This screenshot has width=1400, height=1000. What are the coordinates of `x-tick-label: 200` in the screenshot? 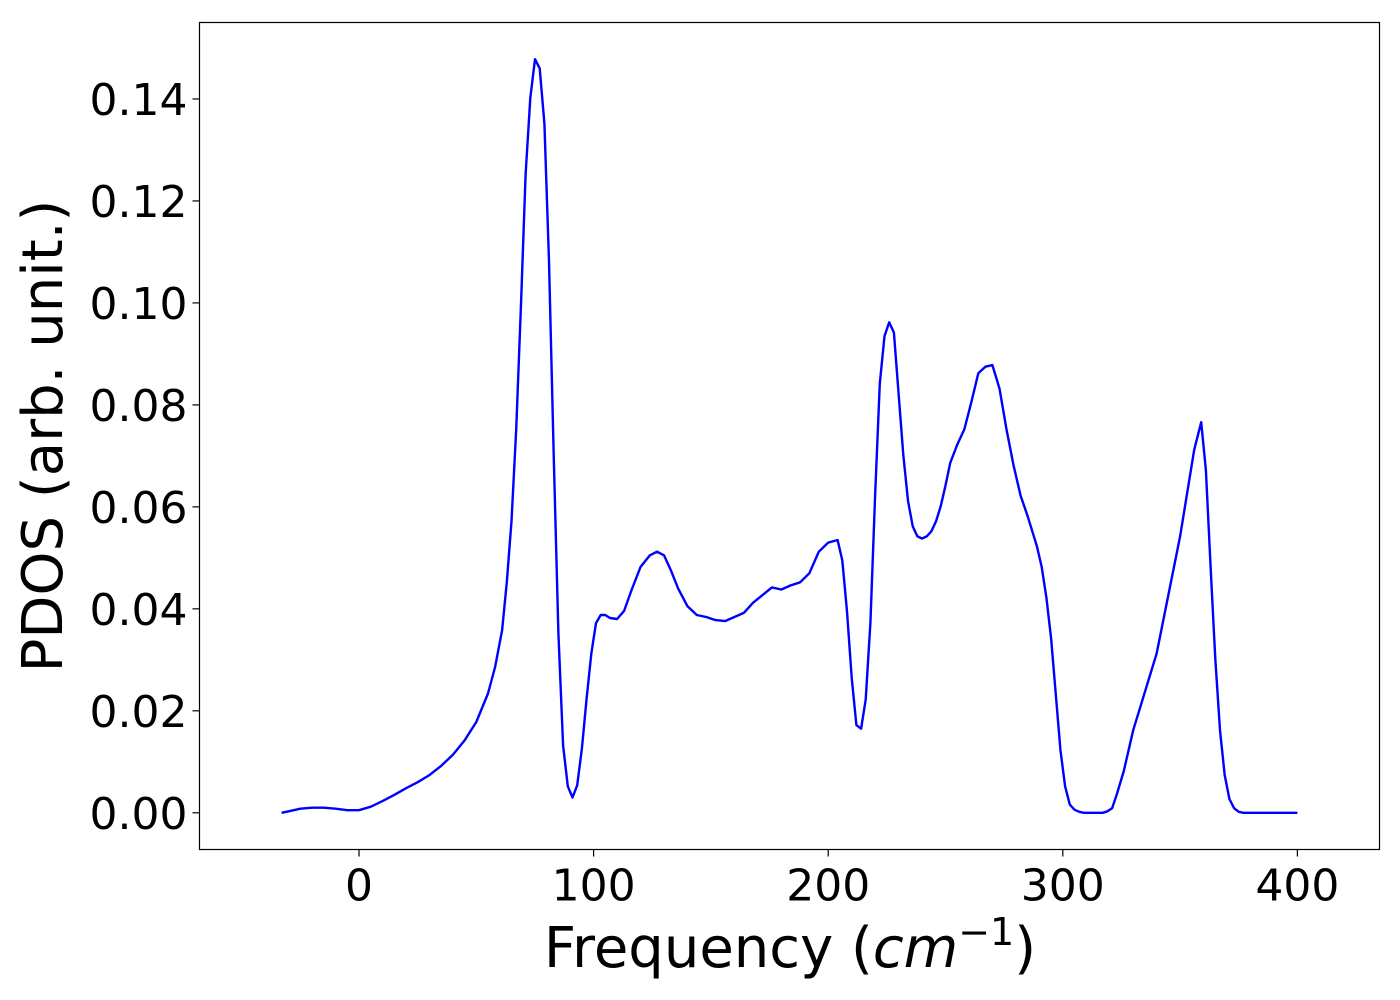 It's located at (828, 886).